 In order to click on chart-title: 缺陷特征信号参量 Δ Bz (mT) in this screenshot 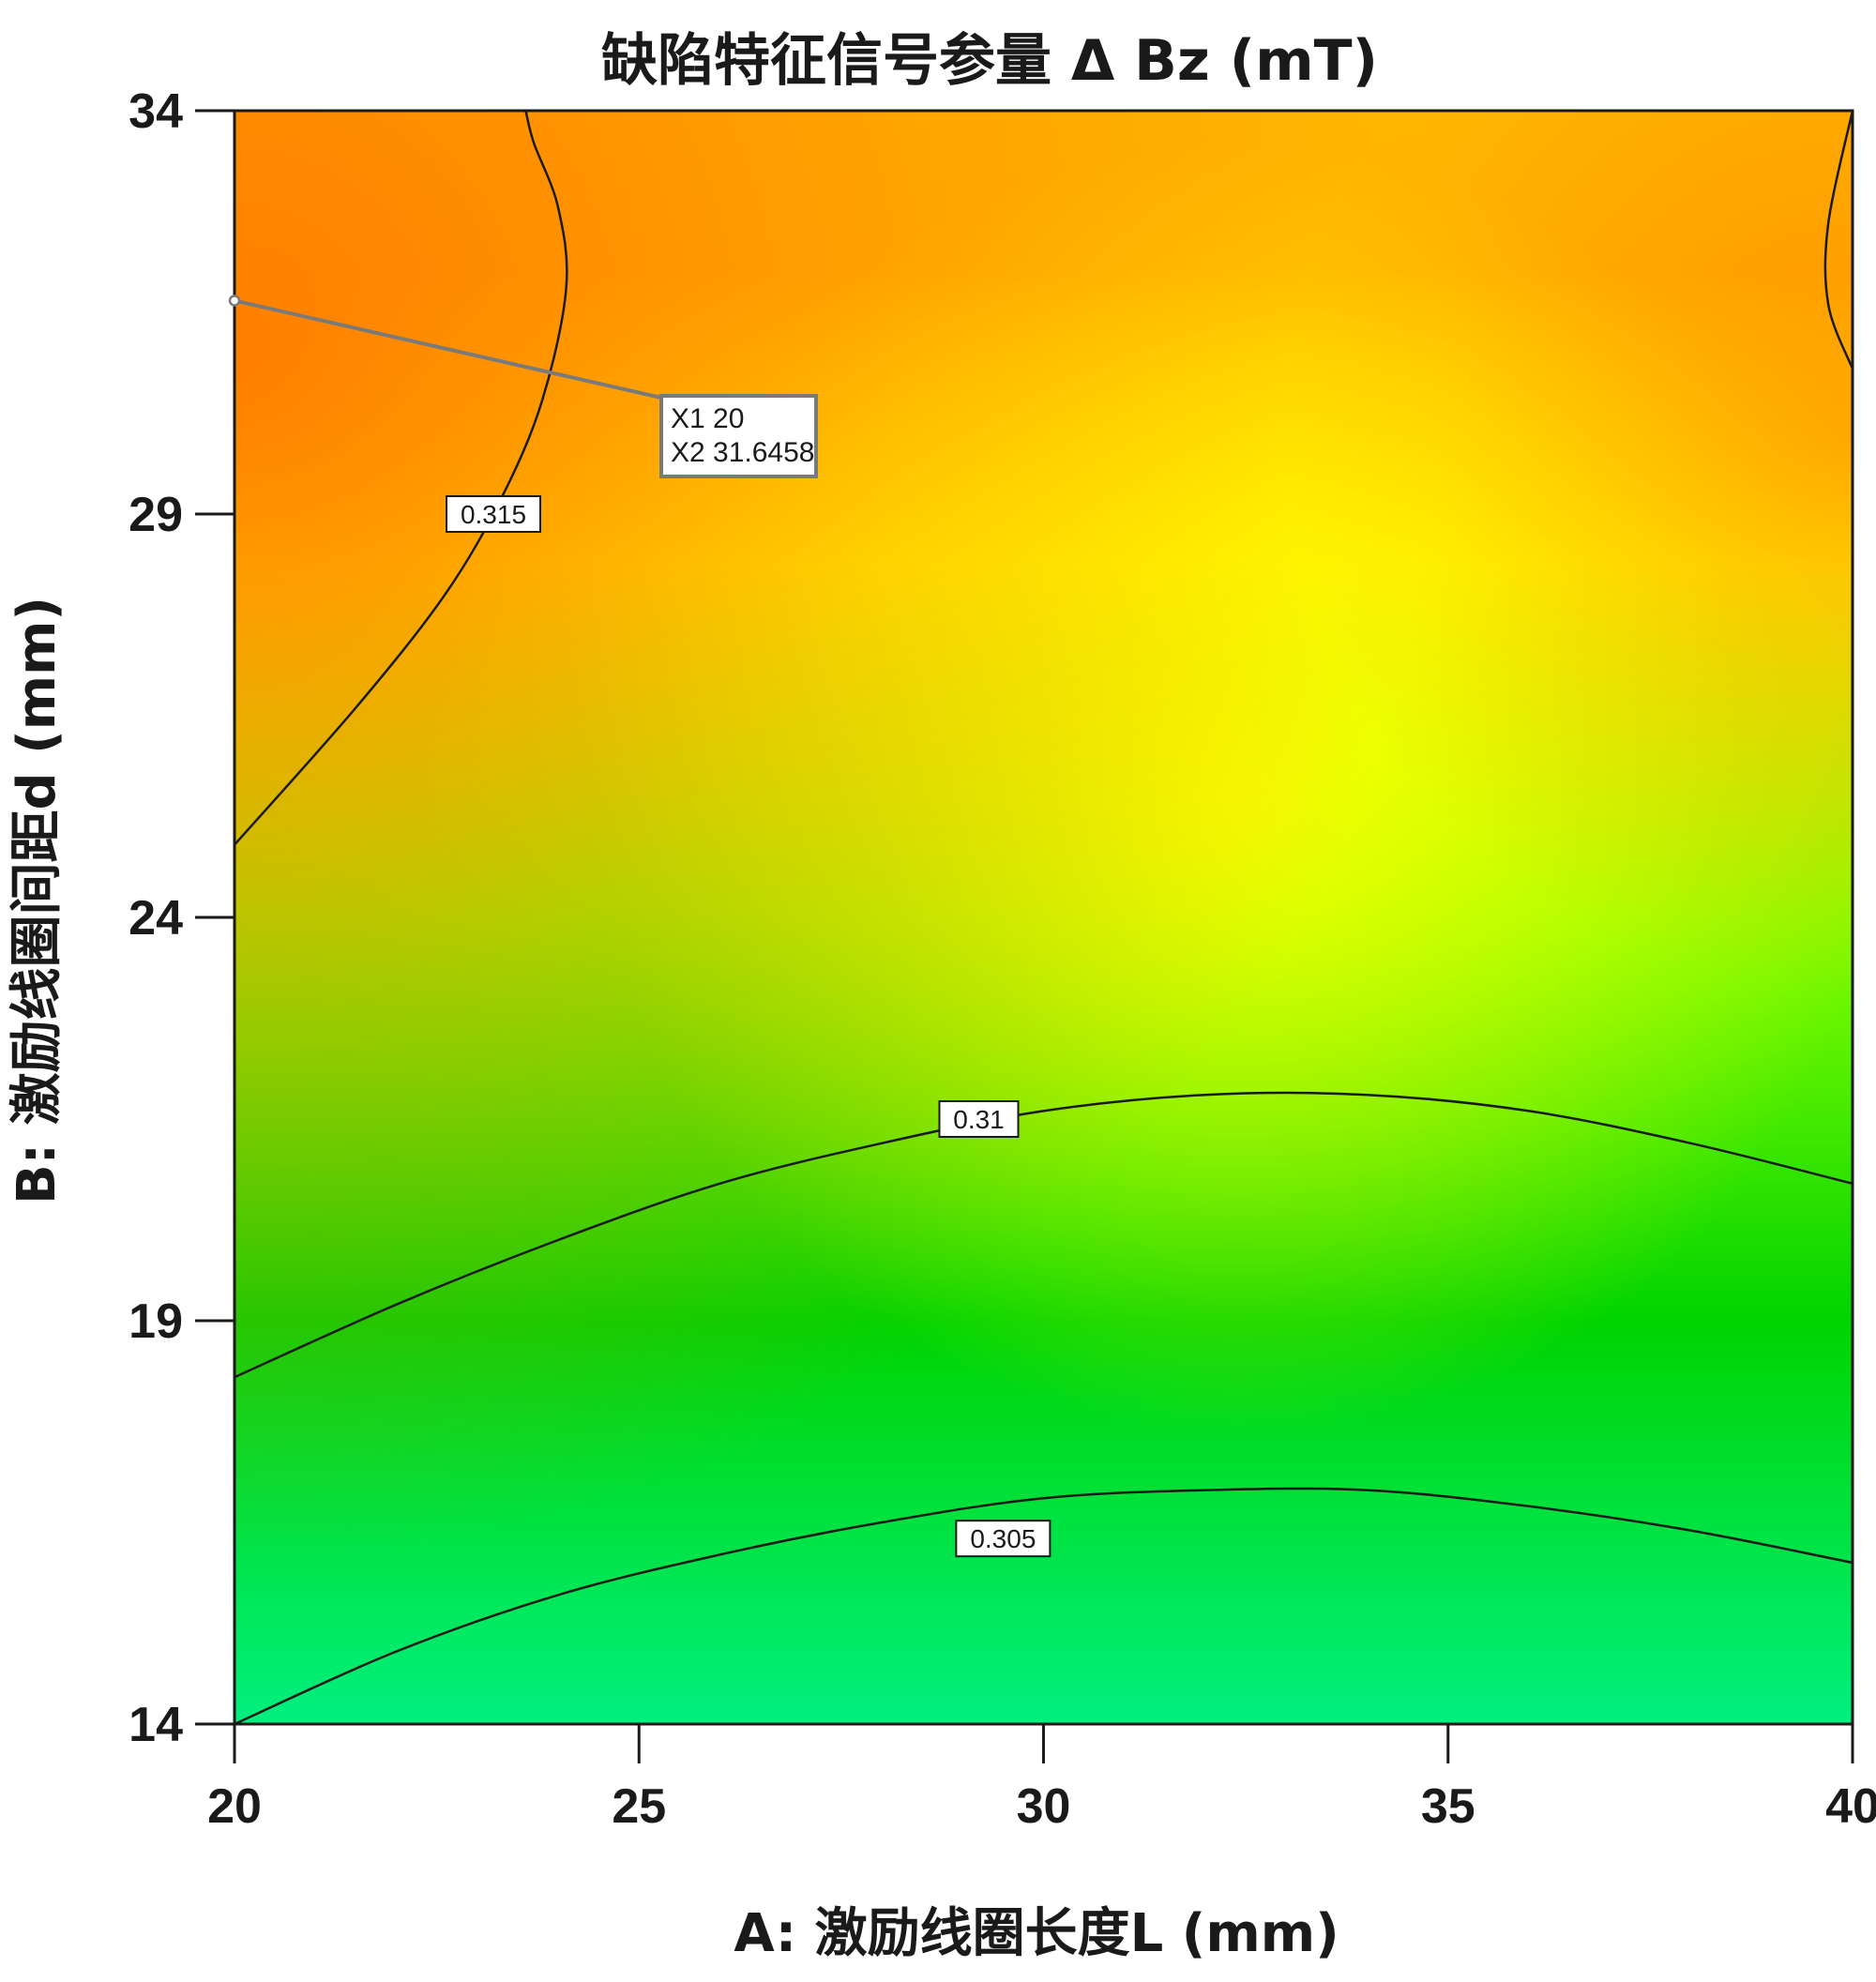, I will do `click(989, 61)`.